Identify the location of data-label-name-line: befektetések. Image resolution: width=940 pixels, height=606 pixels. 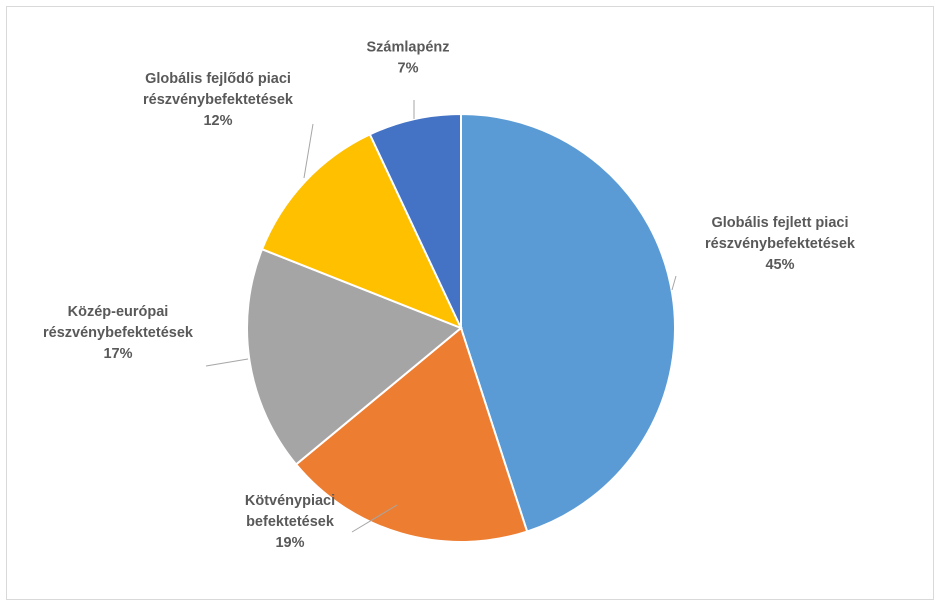
(290, 522).